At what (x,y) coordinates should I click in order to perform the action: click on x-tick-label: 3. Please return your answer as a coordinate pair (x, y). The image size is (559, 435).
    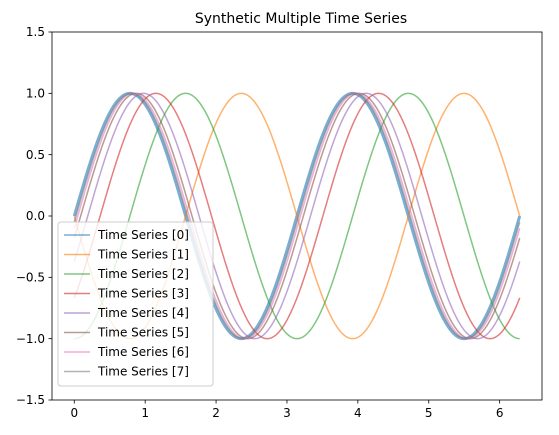
    Looking at the image, I should click on (287, 413).